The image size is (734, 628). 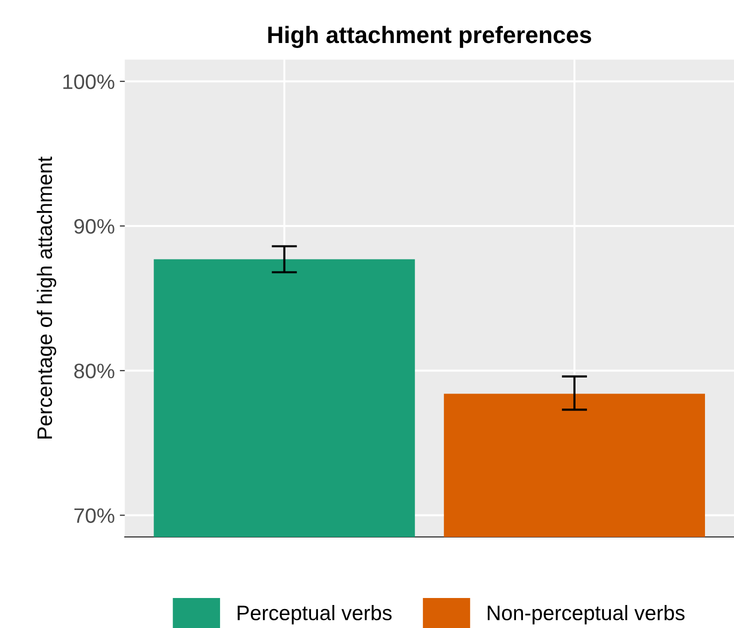 What do you see at coordinates (94, 515) in the screenshot?
I see `y-tick-label: 70%` at bounding box center [94, 515].